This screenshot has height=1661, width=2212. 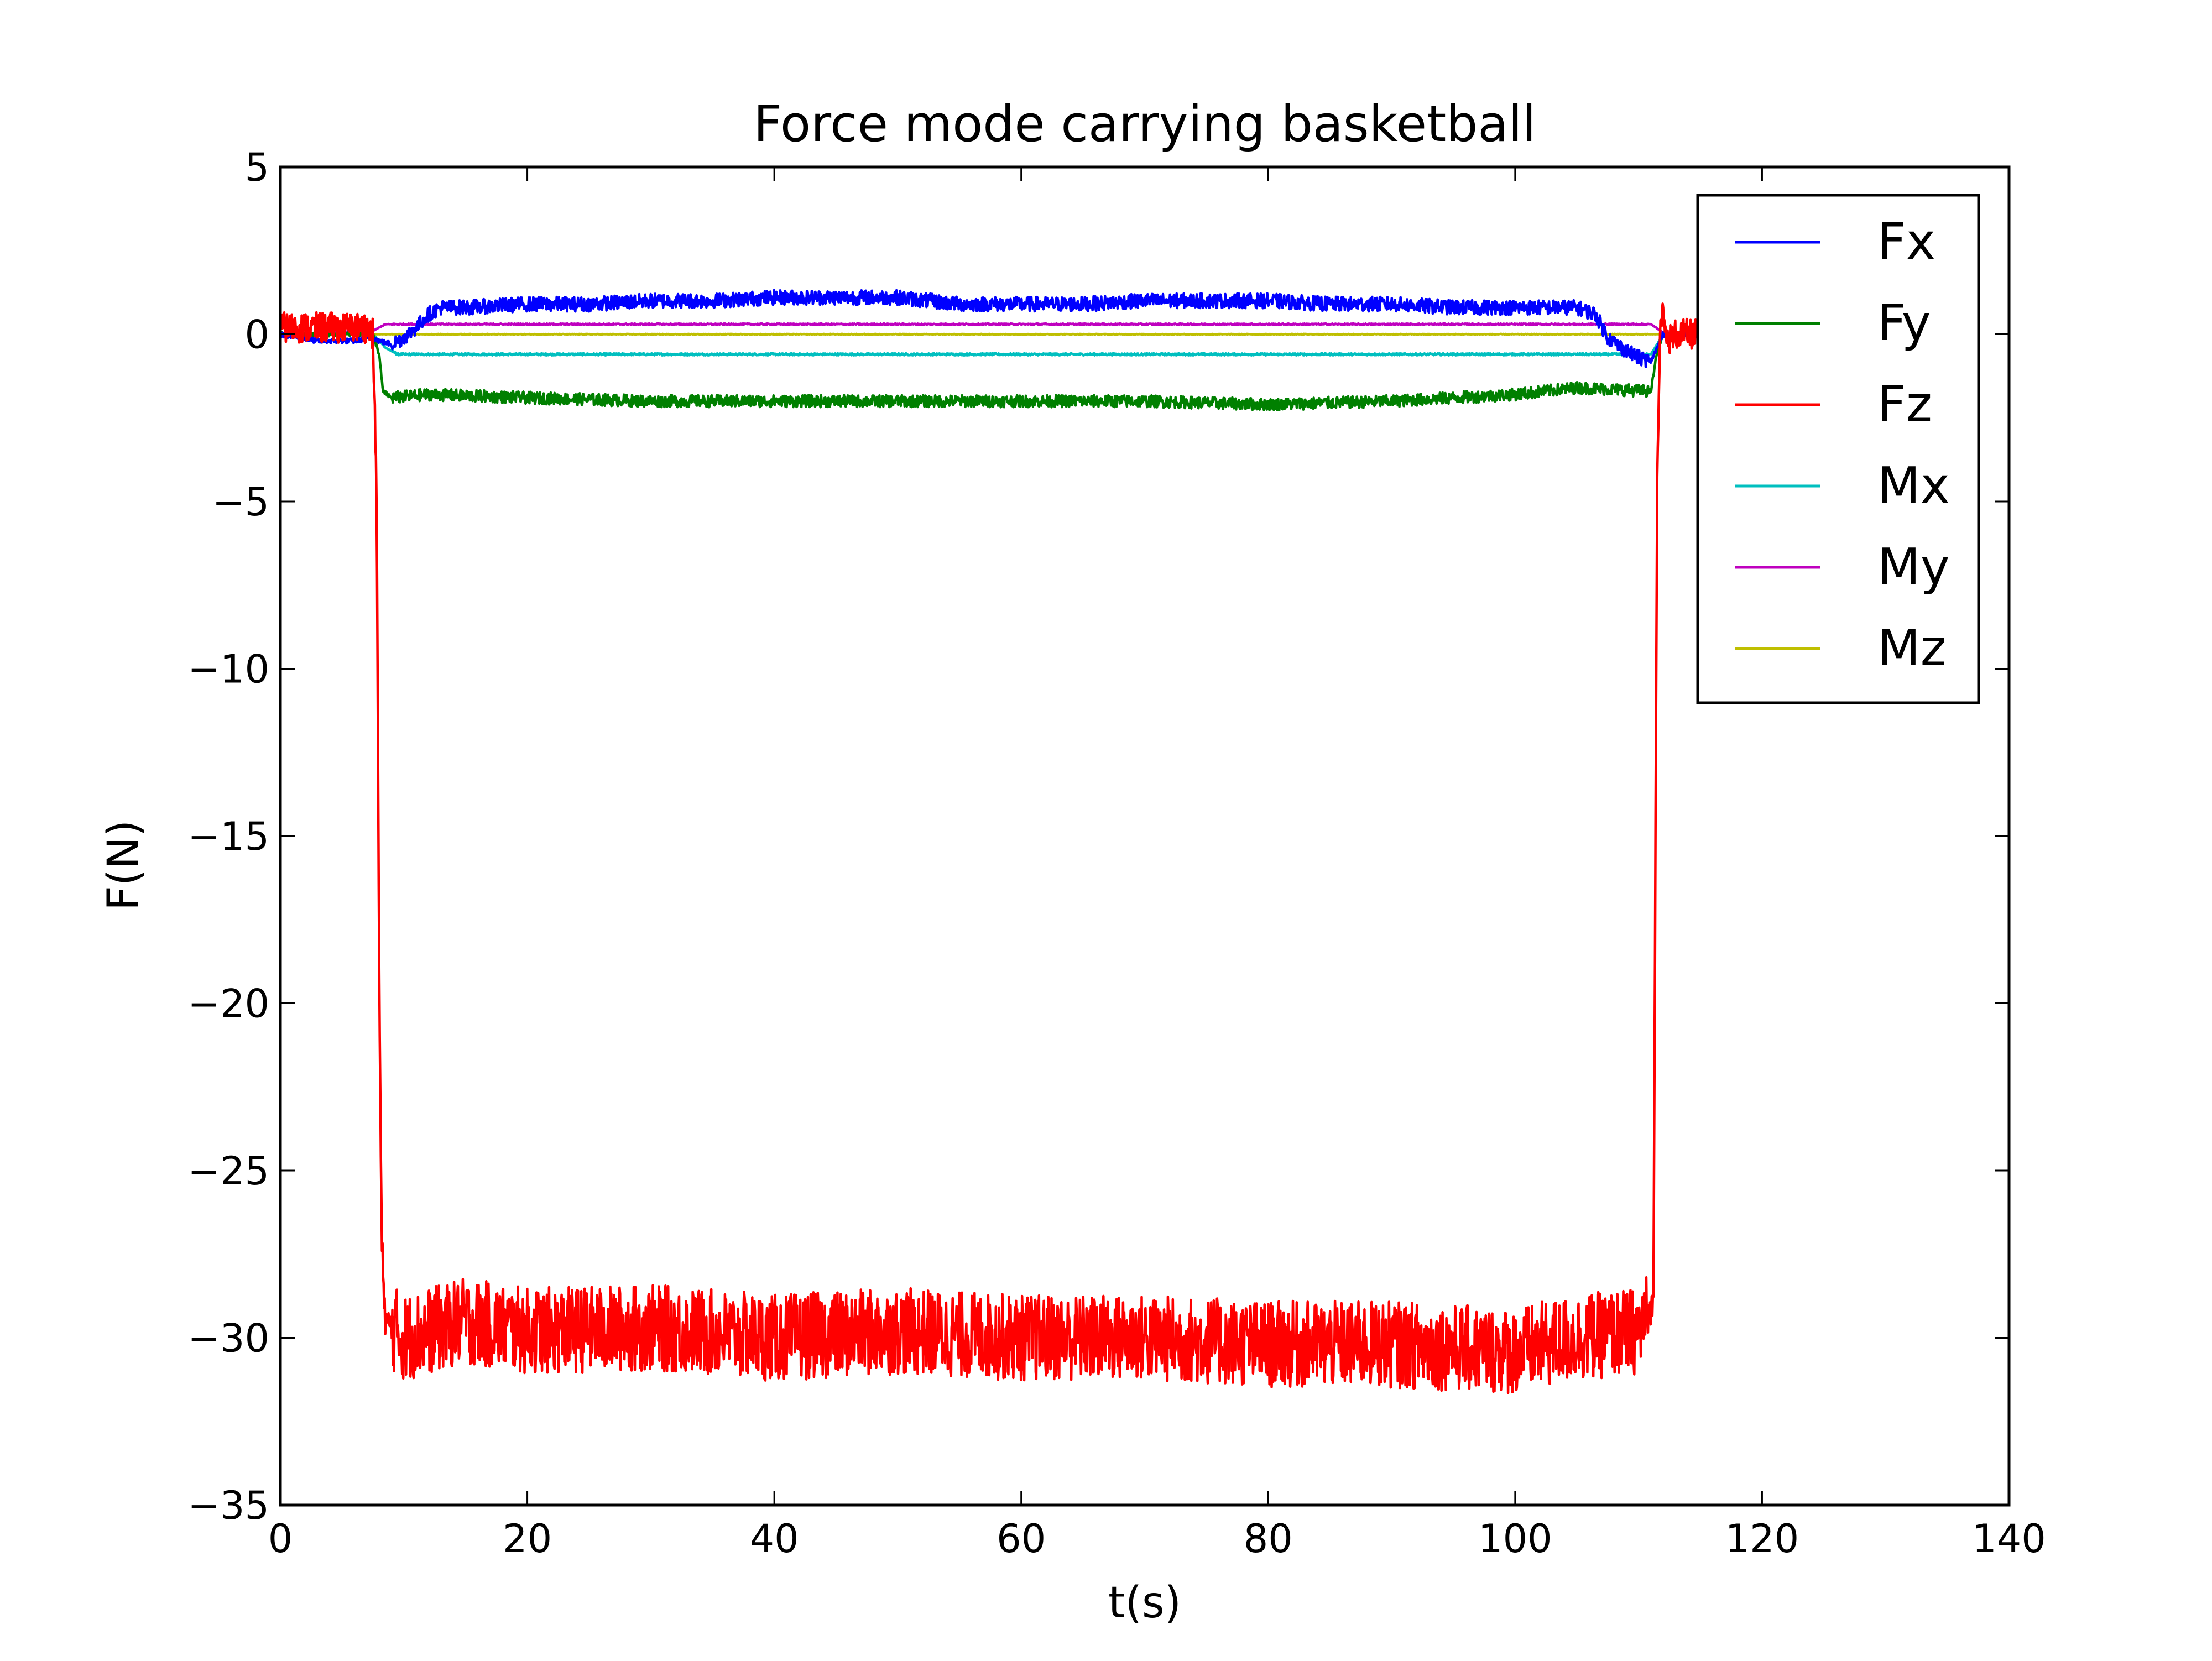 What do you see at coordinates (991, 344) in the screenshot?
I see `series-line-mx` at bounding box center [991, 344].